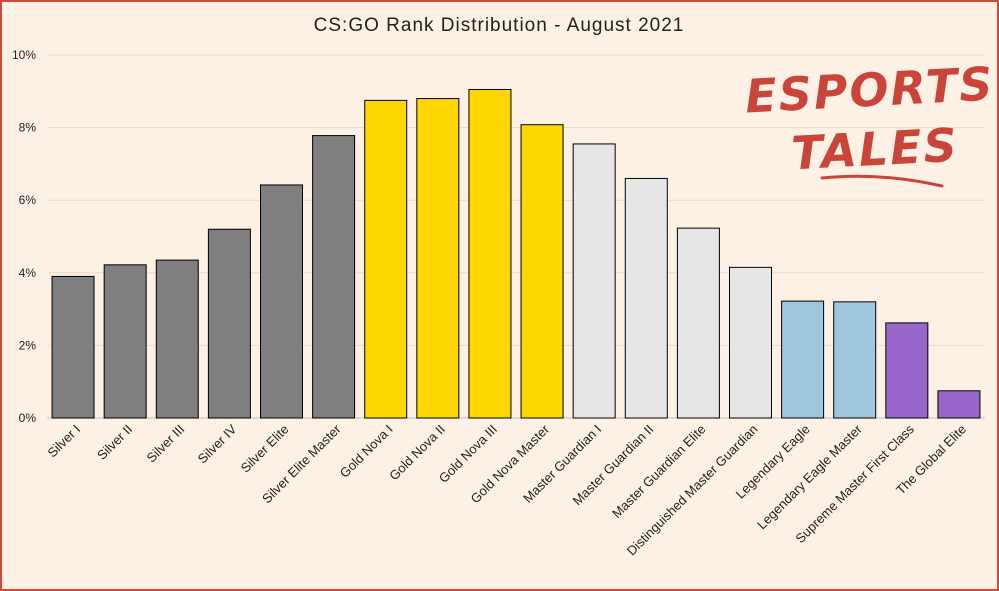 The height and width of the screenshot is (591, 999). What do you see at coordinates (882, 181) in the screenshot?
I see `logo-underline` at bounding box center [882, 181].